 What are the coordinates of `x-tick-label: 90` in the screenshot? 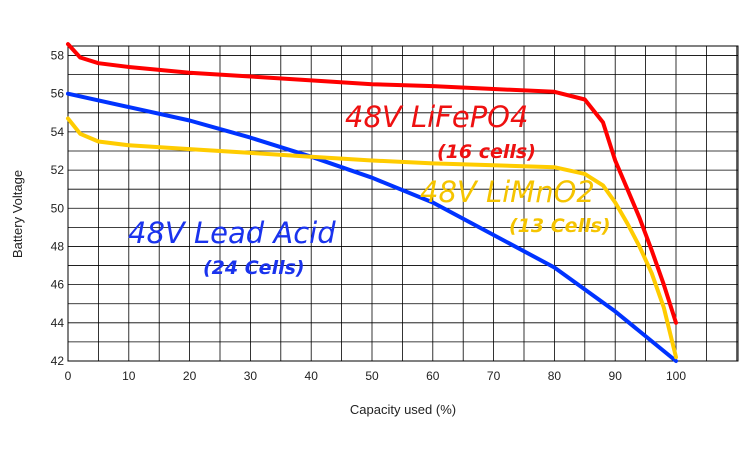 It's located at (616, 376).